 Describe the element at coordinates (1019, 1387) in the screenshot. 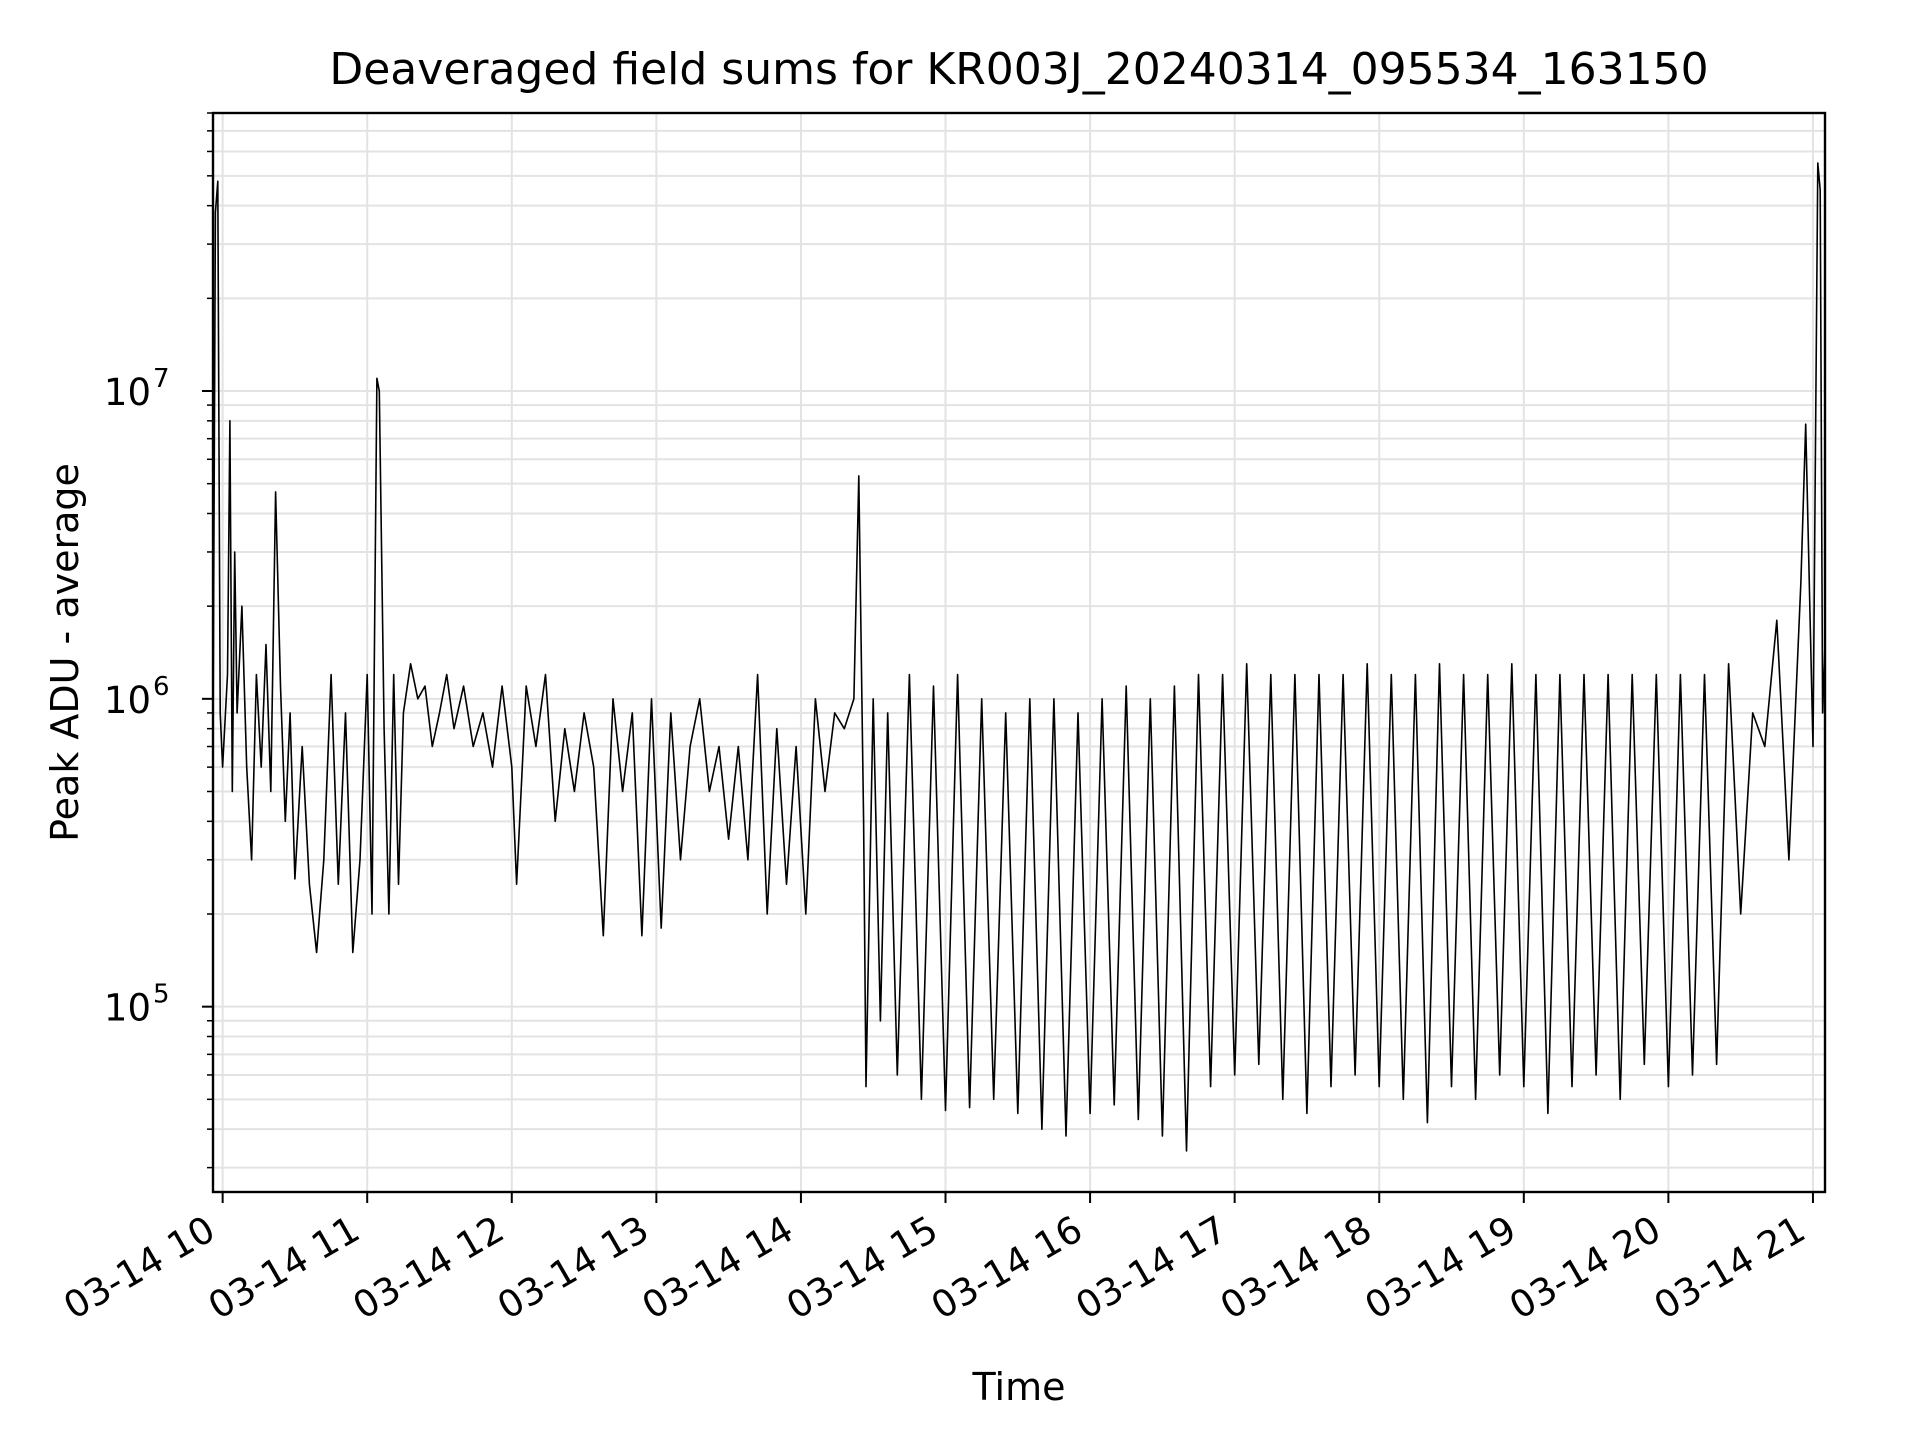

I see `x-axis-label: Time` at that location.